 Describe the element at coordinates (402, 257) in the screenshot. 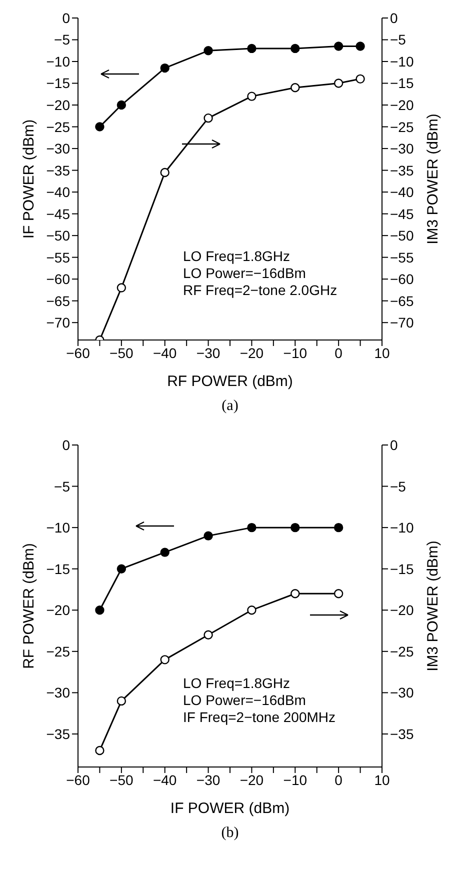

I see `y2-tick-label: −55` at that location.